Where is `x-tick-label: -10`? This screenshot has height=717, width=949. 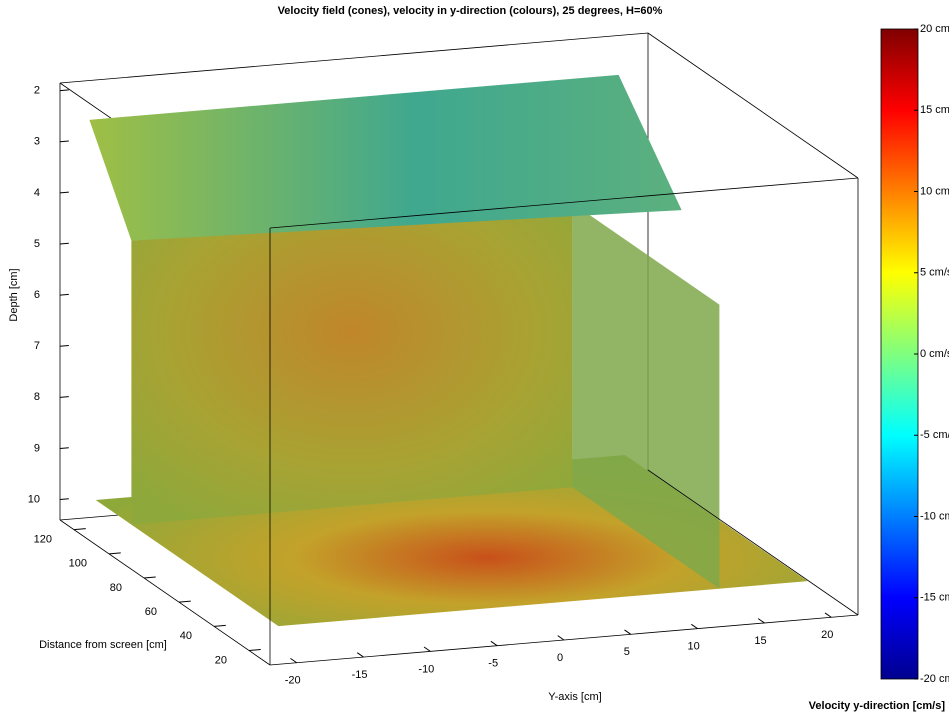 x-tick-label: -10 is located at coordinates (426, 669).